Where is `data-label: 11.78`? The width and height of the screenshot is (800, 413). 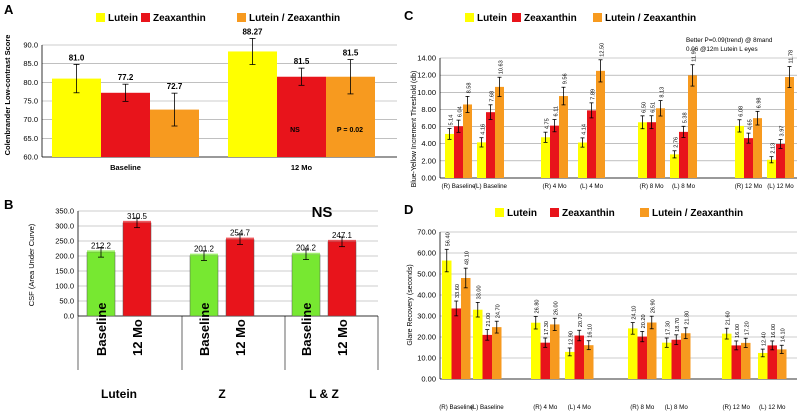 data-label: 11.78 is located at coordinates (792, 57).